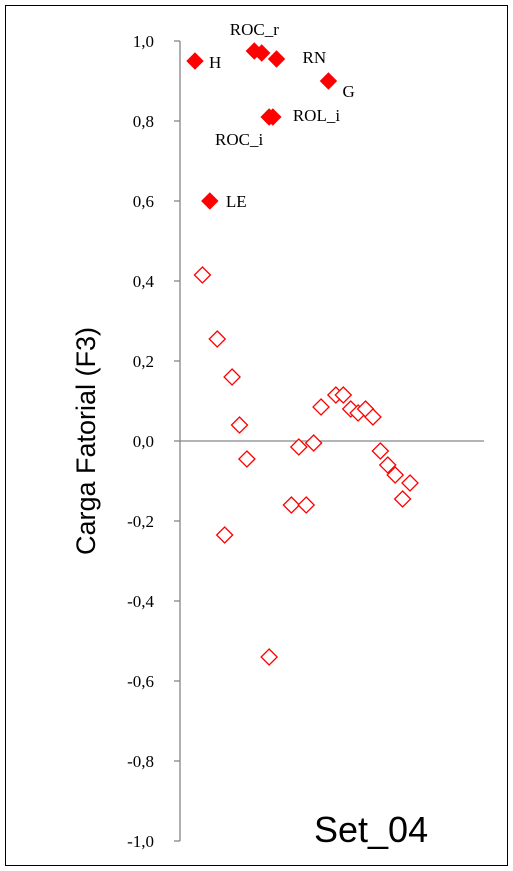  I want to click on point-label: LE, so click(236, 201).